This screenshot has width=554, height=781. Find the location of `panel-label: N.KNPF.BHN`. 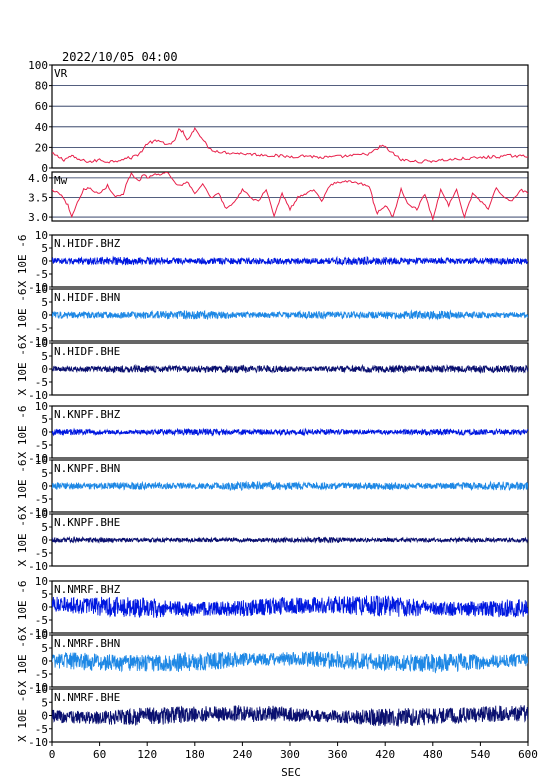

panel-label: N.KNPF.BHN is located at coordinates (87, 468).